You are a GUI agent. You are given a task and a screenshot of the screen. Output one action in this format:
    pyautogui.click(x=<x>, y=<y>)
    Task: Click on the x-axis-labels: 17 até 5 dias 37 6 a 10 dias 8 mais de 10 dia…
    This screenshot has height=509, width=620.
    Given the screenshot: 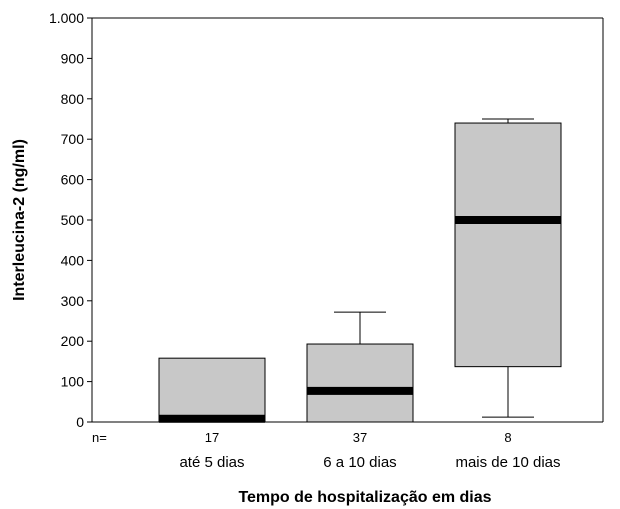 What is the action you would take?
    pyautogui.click(x=369, y=450)
    